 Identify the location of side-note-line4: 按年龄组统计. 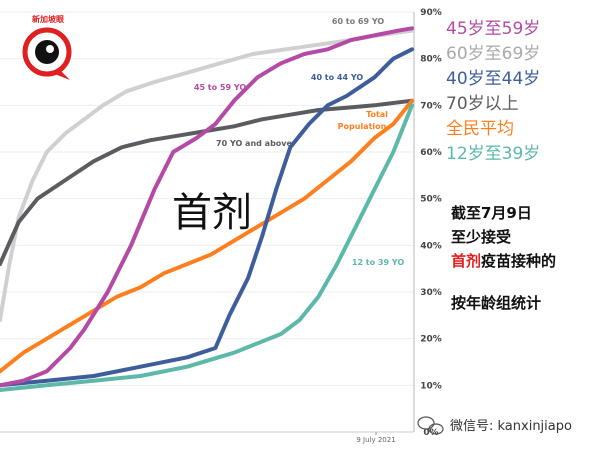
(496, 303).